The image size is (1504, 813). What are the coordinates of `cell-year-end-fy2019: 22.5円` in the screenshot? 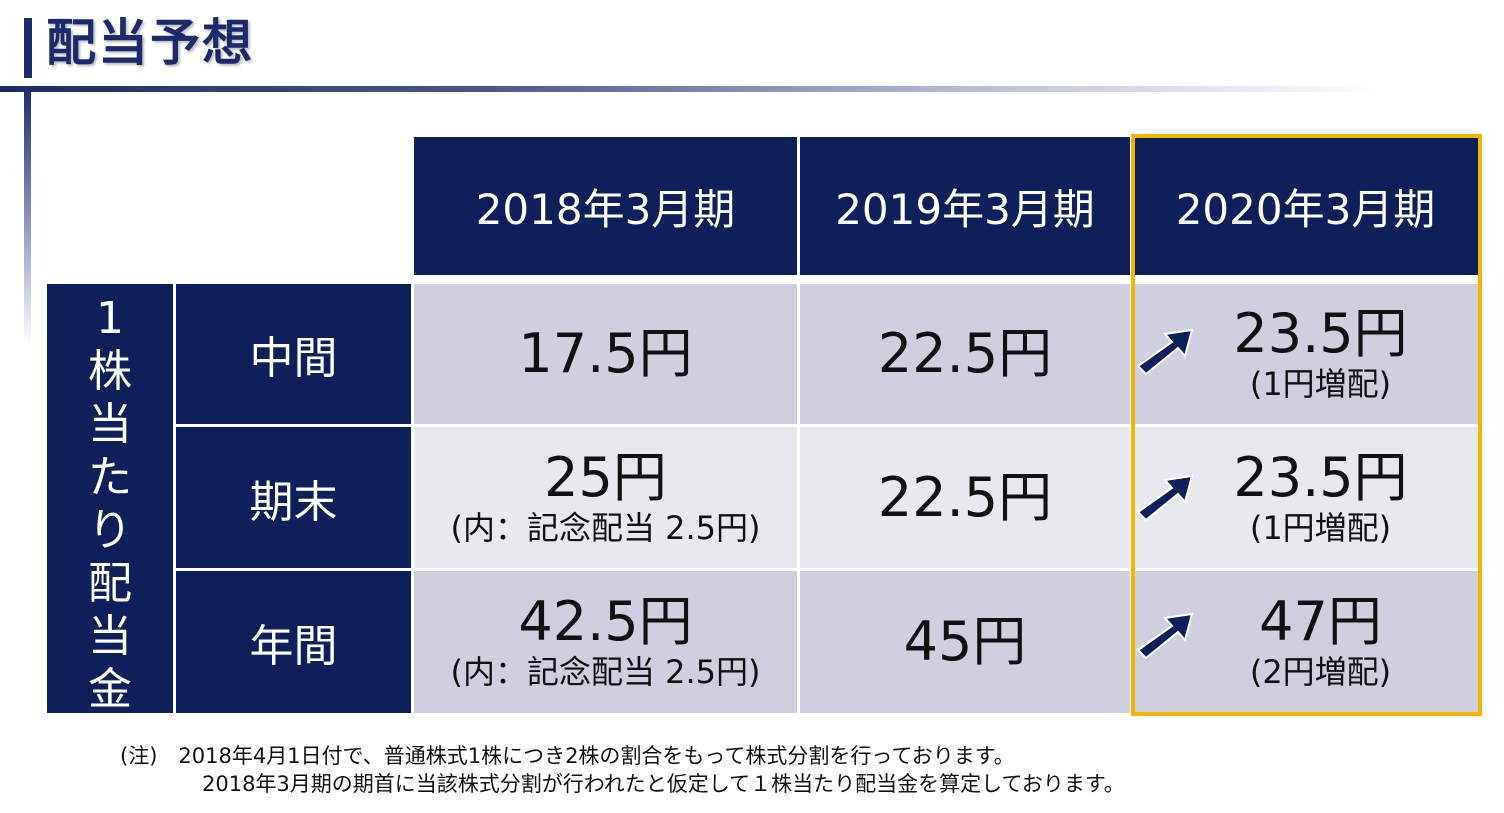 It's located at (965, 497).